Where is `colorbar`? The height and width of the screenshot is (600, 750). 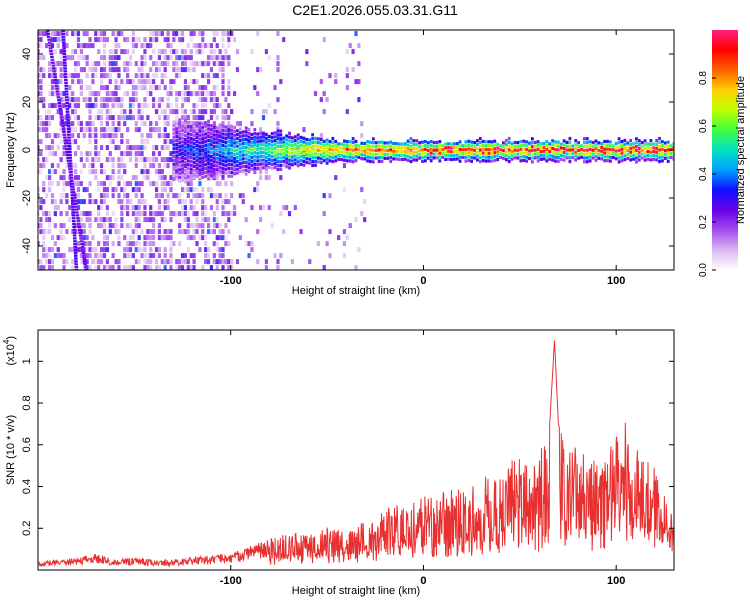
colorbar is located at coordinates (725, 150).